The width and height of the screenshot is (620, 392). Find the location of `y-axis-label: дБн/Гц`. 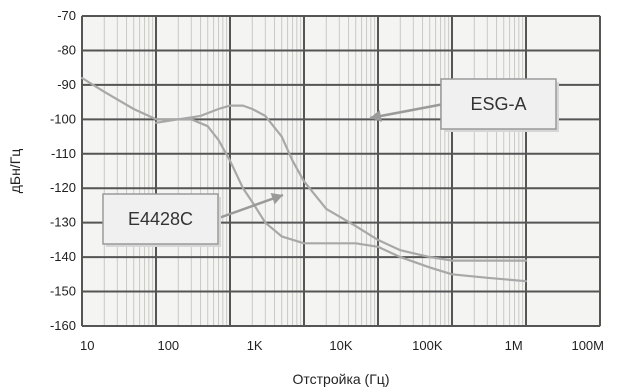

y-axis-label: дБн/Гц is located at coordinates (15, 171).